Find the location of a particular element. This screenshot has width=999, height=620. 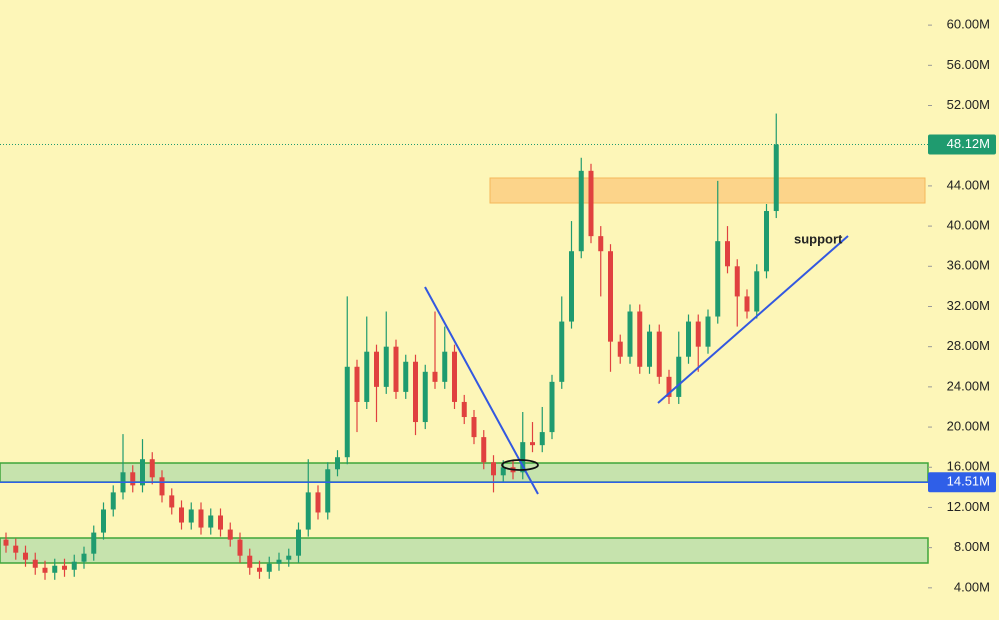

y-tick-label: 40.00M is located at coordinates (968, 225).